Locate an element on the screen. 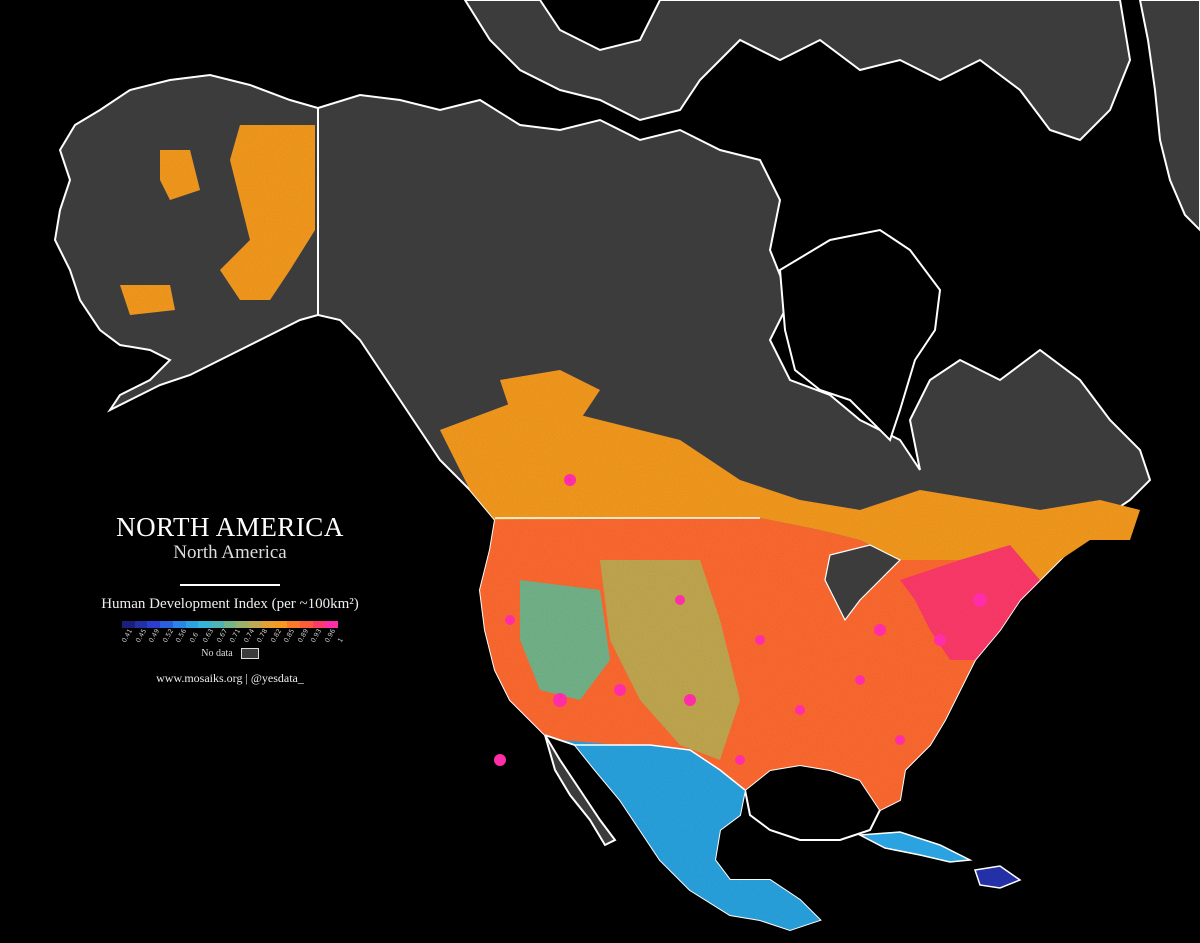  map-title: NORTH AMERICA is located at coordinates (230, 527).